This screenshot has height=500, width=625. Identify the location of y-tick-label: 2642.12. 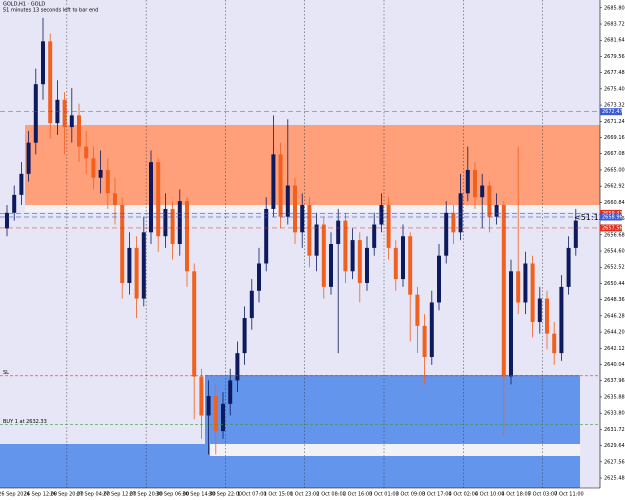
(614, 349).